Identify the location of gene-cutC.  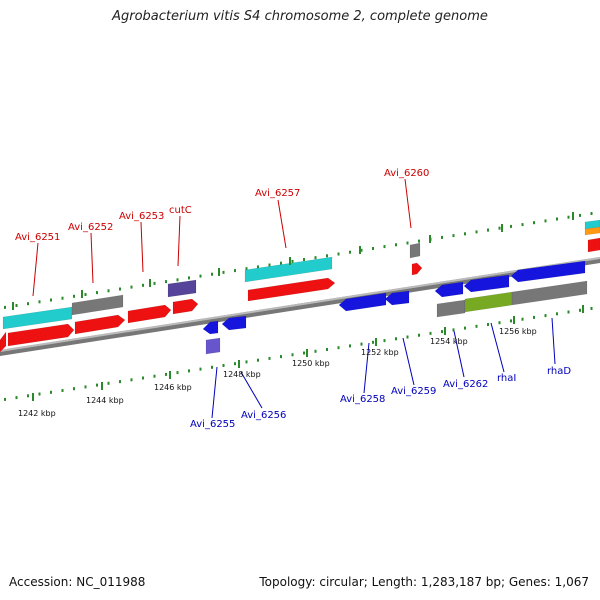
(182, 288).